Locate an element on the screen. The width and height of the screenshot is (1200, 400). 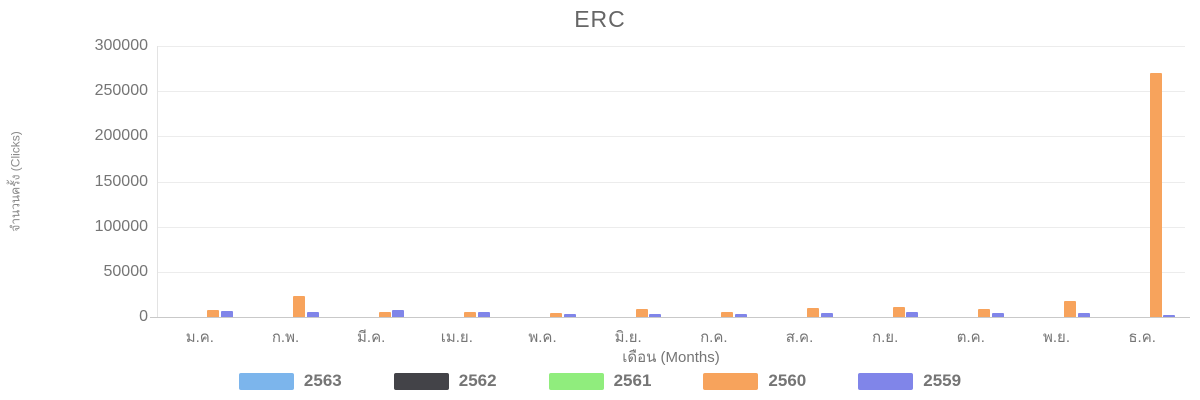
bar-2560-พ.ค. is located at coordinates (556, 314).